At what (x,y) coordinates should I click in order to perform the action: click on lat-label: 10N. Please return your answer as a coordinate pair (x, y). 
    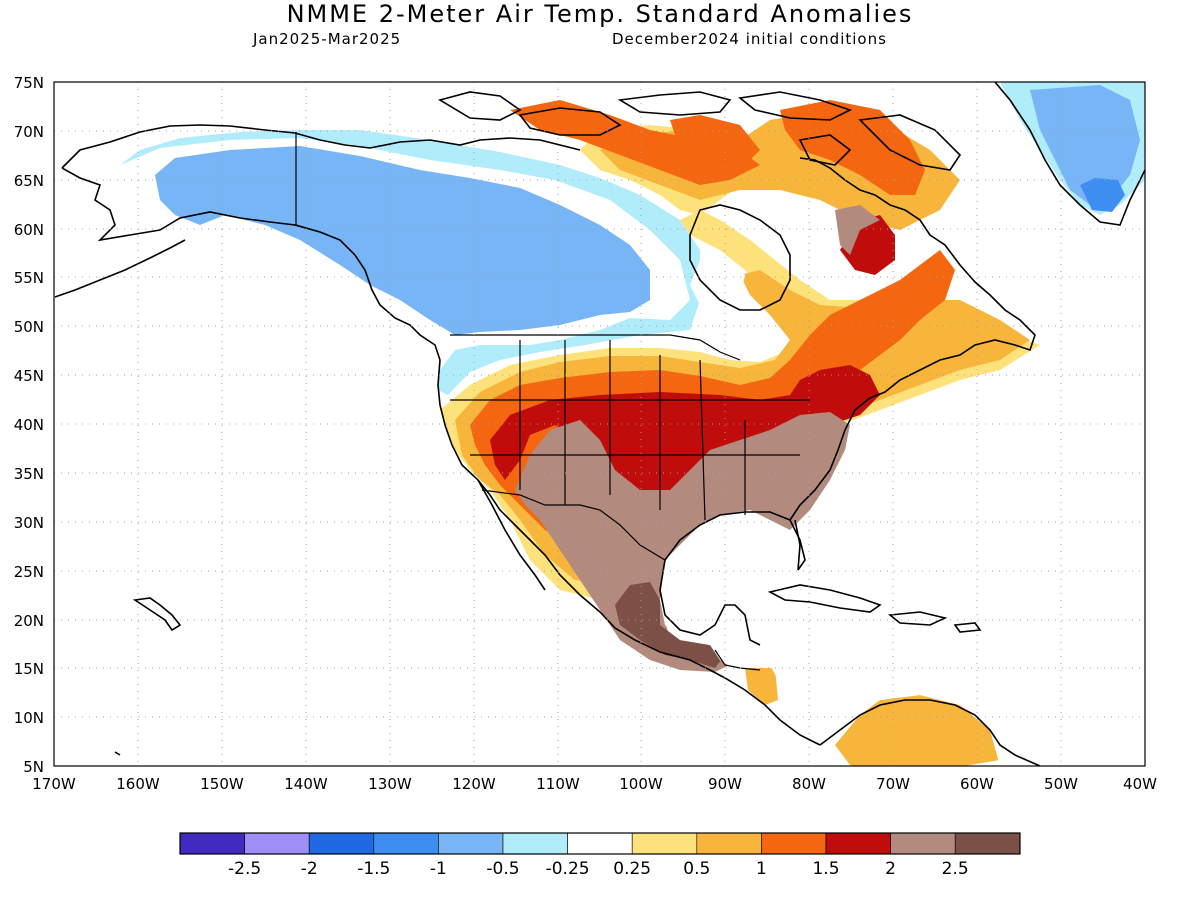
    Looking at the image, I should click on (29, 718).